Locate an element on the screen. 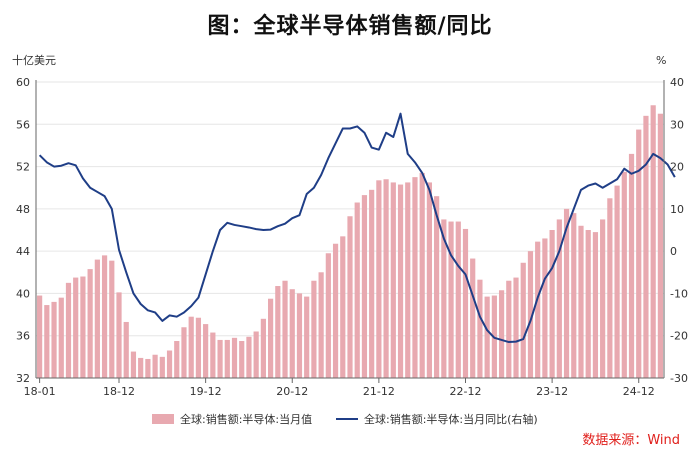 The width and height of the screenshot is (700, 454). legend-bar-swatch is located at coordinates (163, 419).